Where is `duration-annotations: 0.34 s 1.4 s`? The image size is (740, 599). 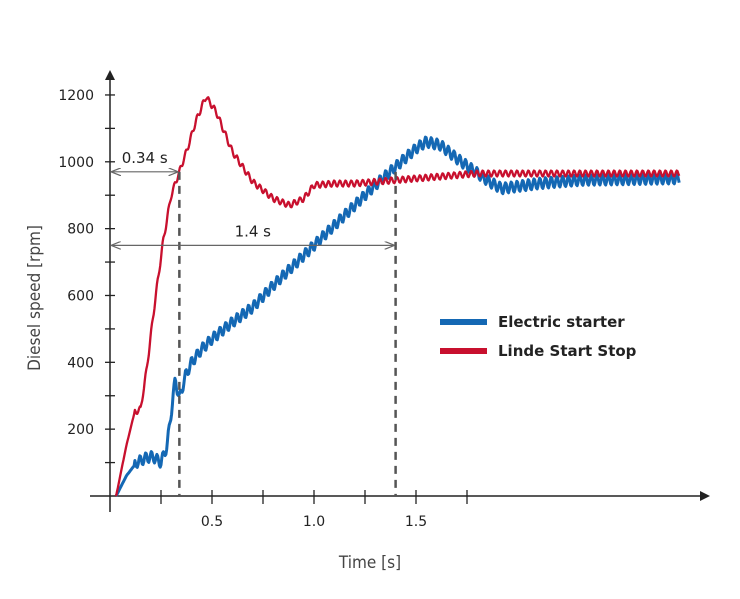
duration-annotations: 0.34 s 1.4 s is located at coordinates (253, 197).